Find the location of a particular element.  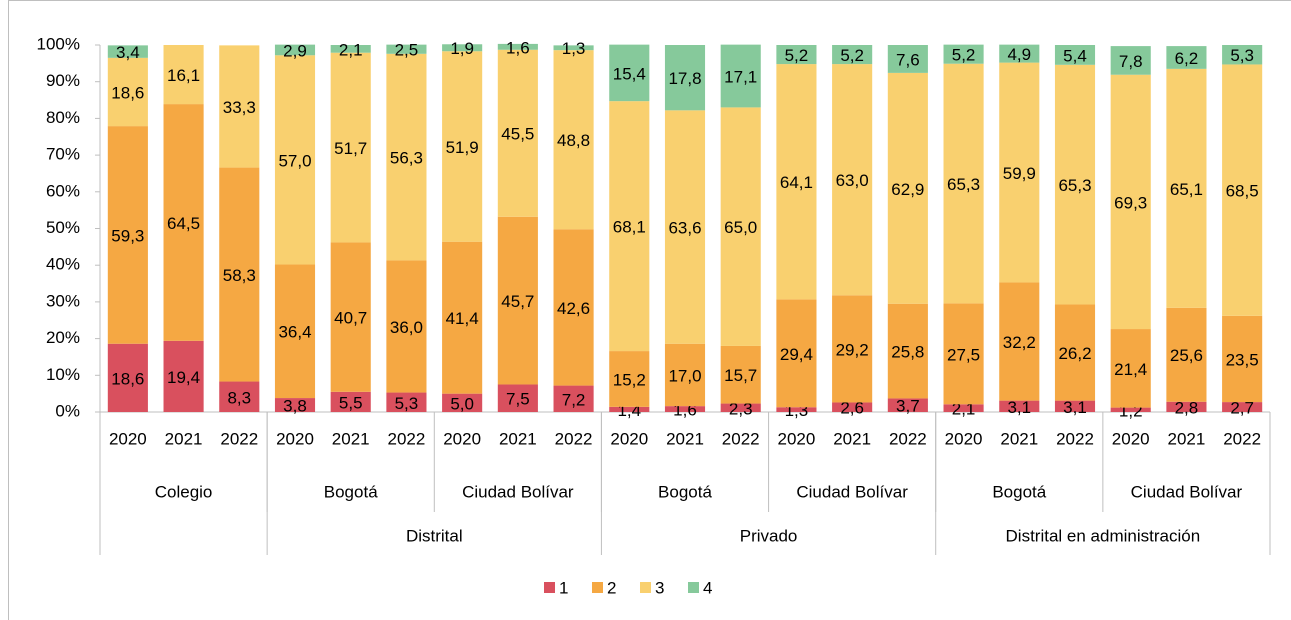

data-label: 59,9 is located at coordinates (1019, 173).